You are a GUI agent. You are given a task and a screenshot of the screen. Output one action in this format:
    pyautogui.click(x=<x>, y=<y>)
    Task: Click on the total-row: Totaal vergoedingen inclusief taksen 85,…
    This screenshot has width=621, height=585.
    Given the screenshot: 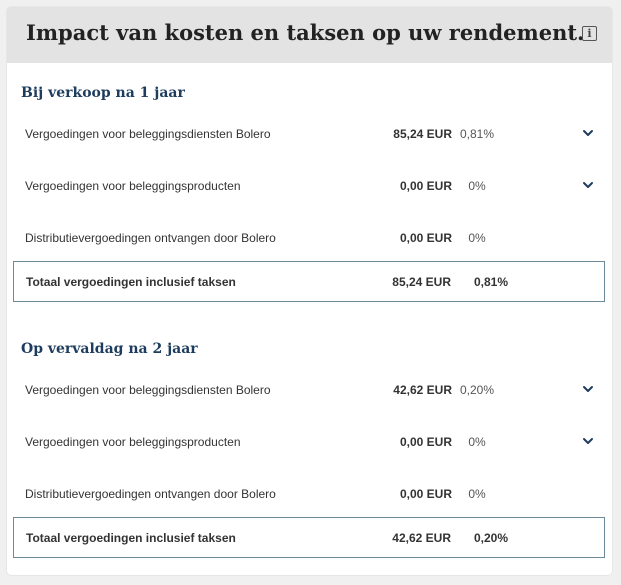 What is the action you would take?
    pyautogui.click(x=309, y=281)
    